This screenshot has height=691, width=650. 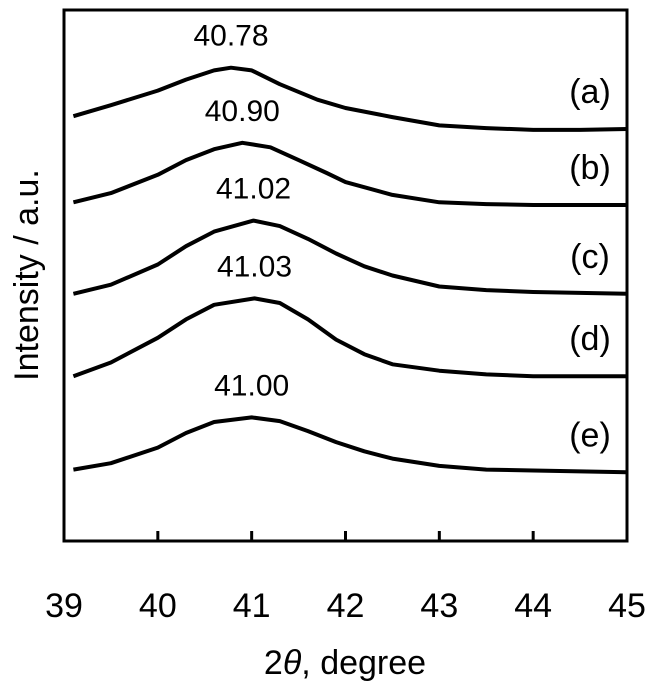 I want to click on series-labels: (a) (b) (c) (d) (e), so click(x=590, y=263).